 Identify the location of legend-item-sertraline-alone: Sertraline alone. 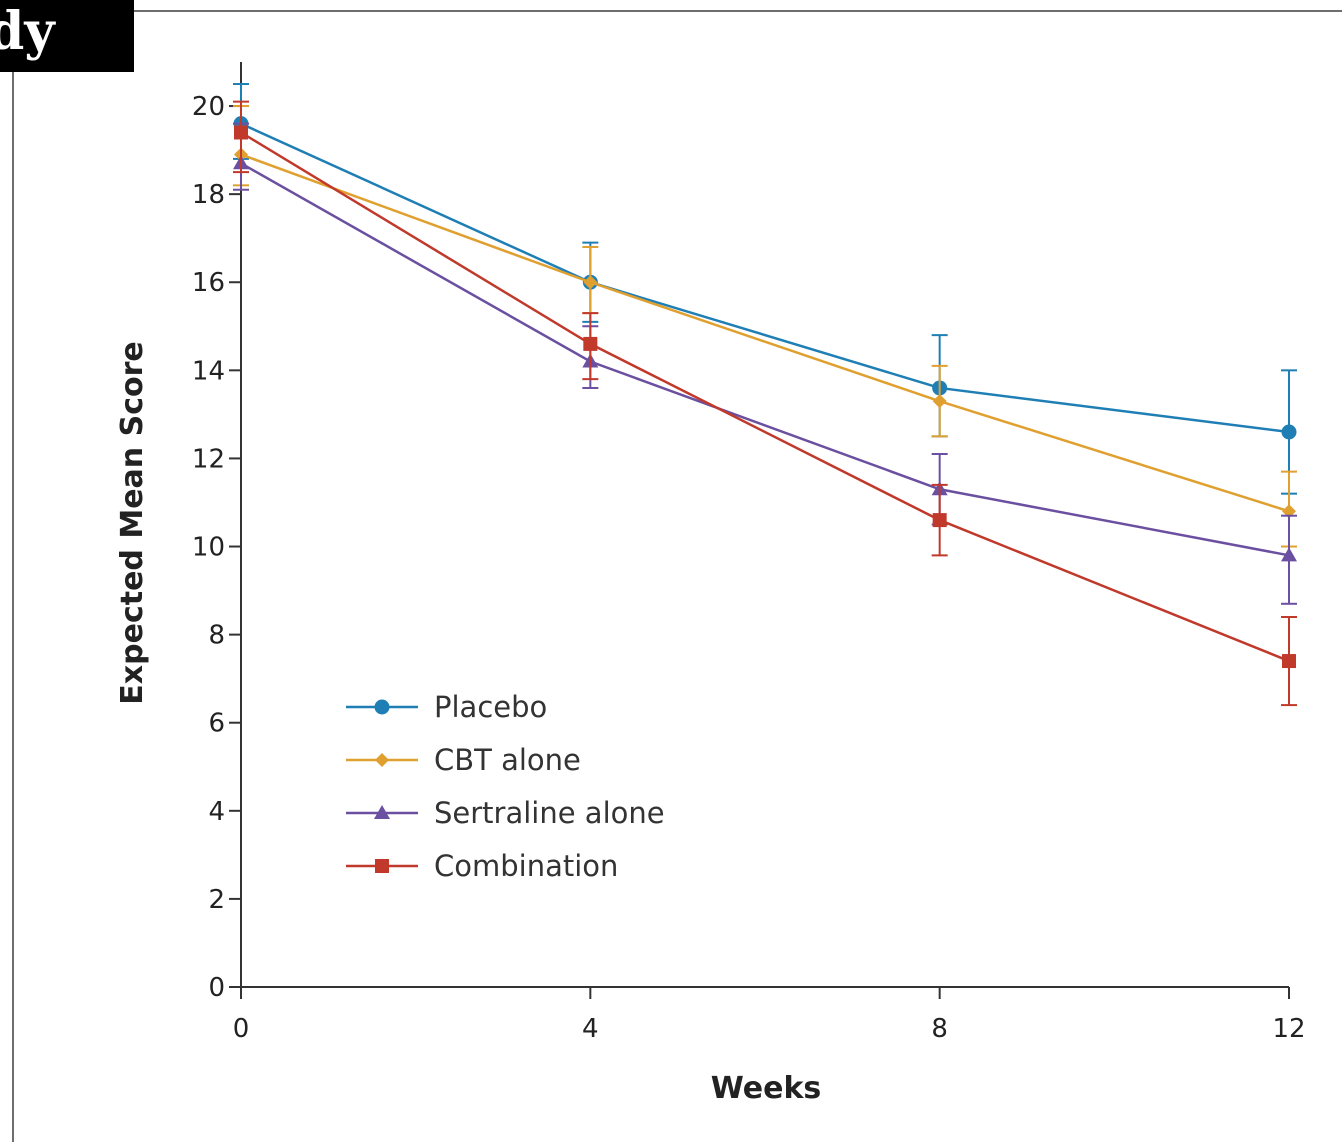
(505, 813).